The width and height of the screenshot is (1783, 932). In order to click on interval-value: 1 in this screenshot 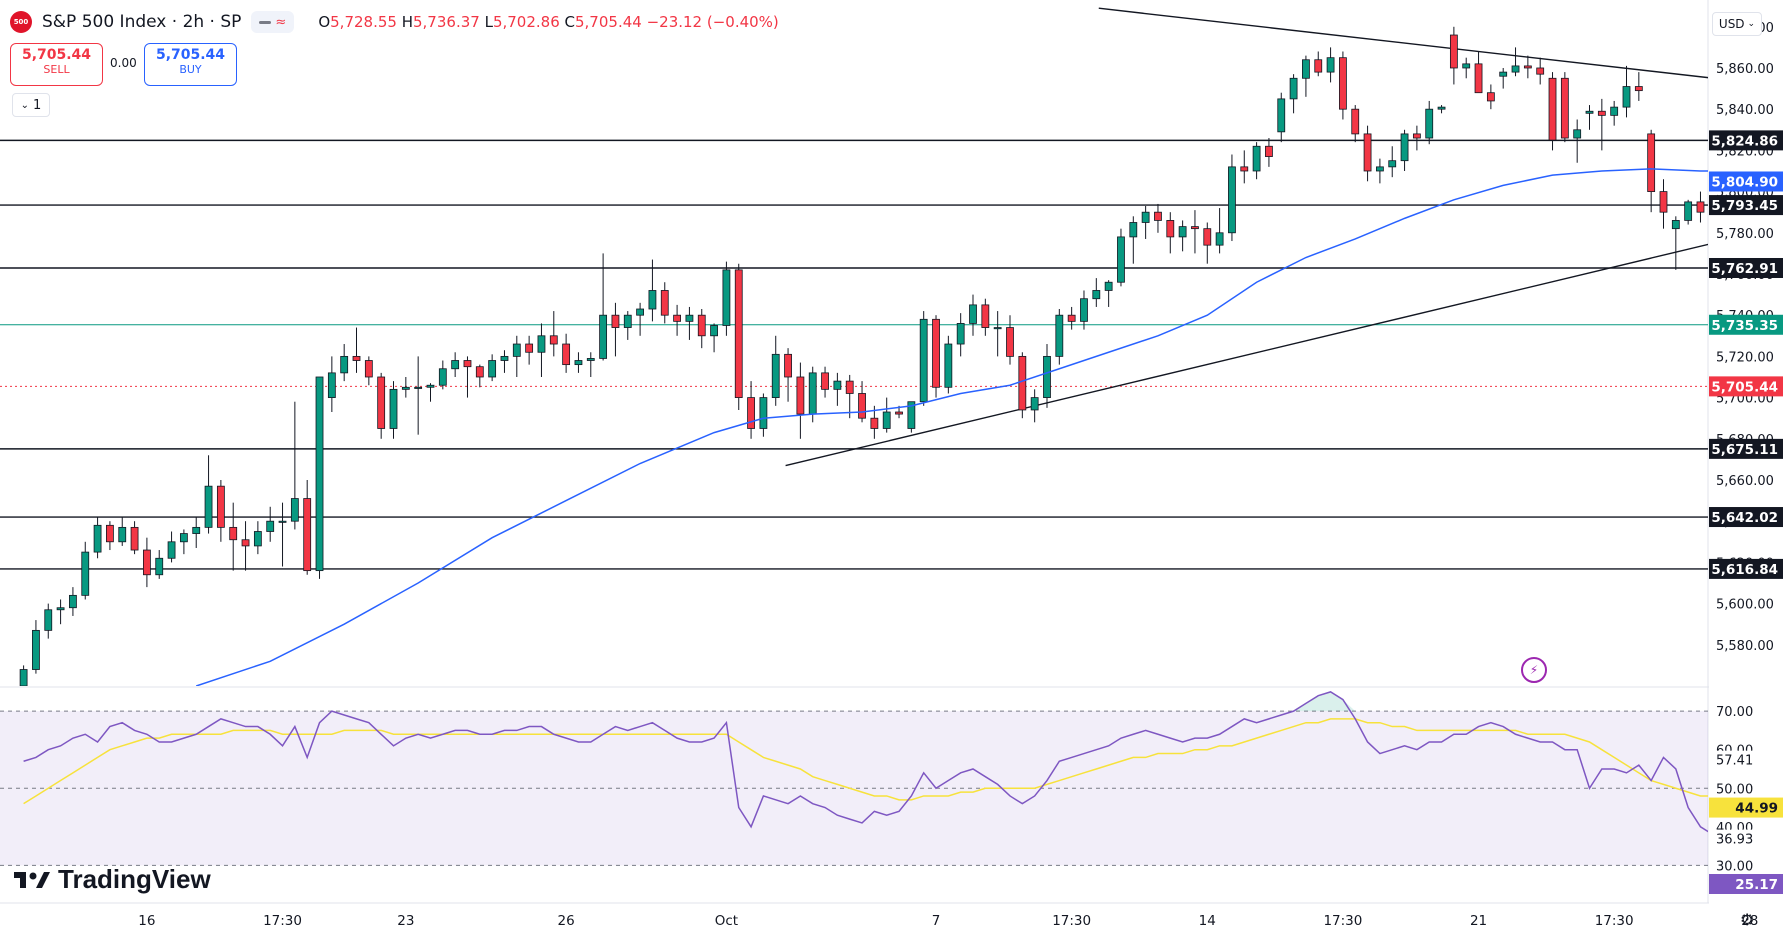, I will do `click(37, 105)`.